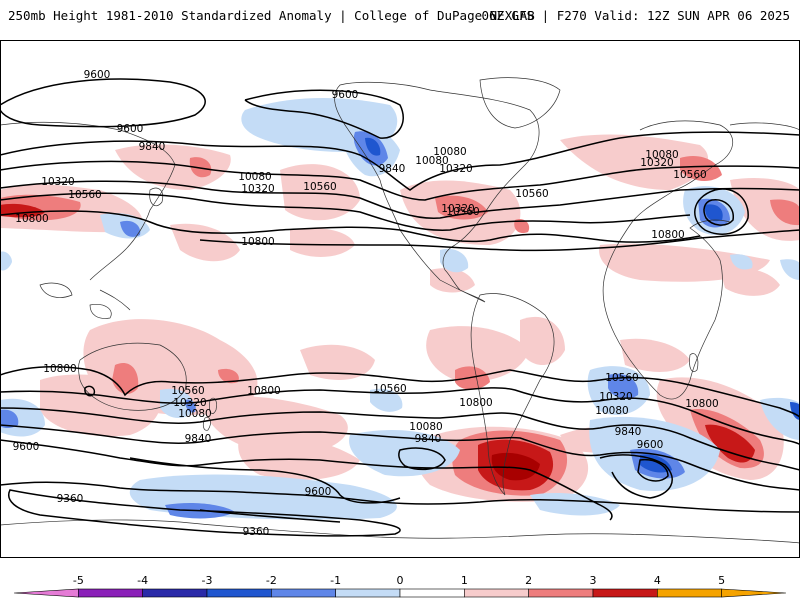 The width and height of the screenshot is (800, 600). I want to click on colorbar-segments, so click(400, 593).